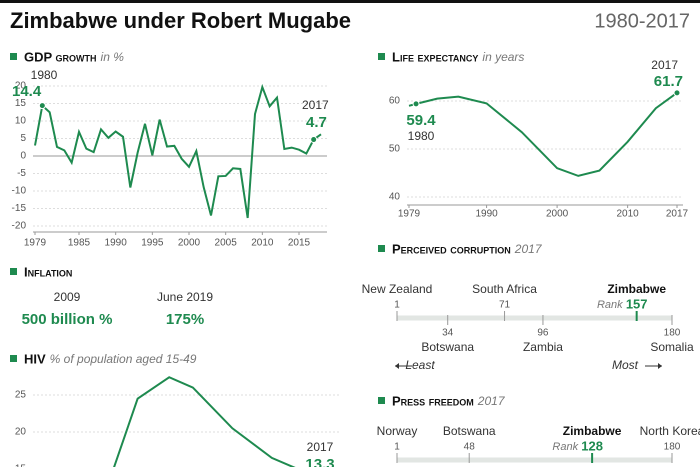  I want to click on y-tick-label: 25, so click(21, 395).